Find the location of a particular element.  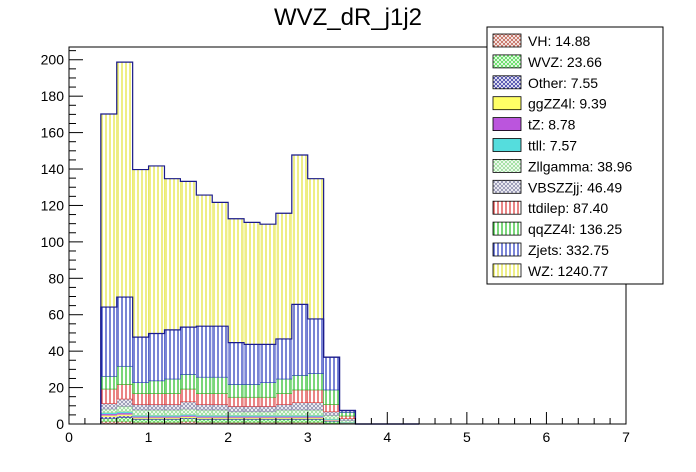

y-tick-label: 0 is located at coordinates (60, 424).